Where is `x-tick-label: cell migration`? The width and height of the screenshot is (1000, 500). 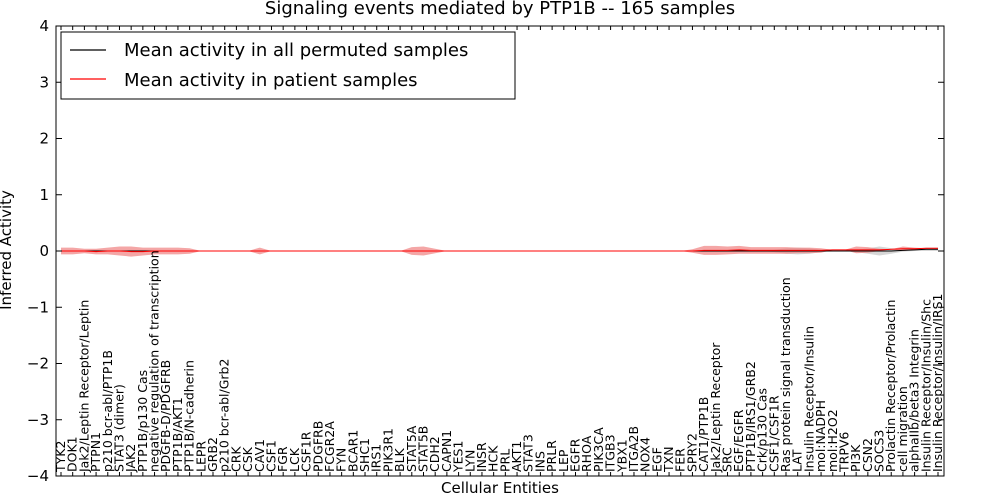 x-tick-label: cell migration is located at coordinates (902, 429).